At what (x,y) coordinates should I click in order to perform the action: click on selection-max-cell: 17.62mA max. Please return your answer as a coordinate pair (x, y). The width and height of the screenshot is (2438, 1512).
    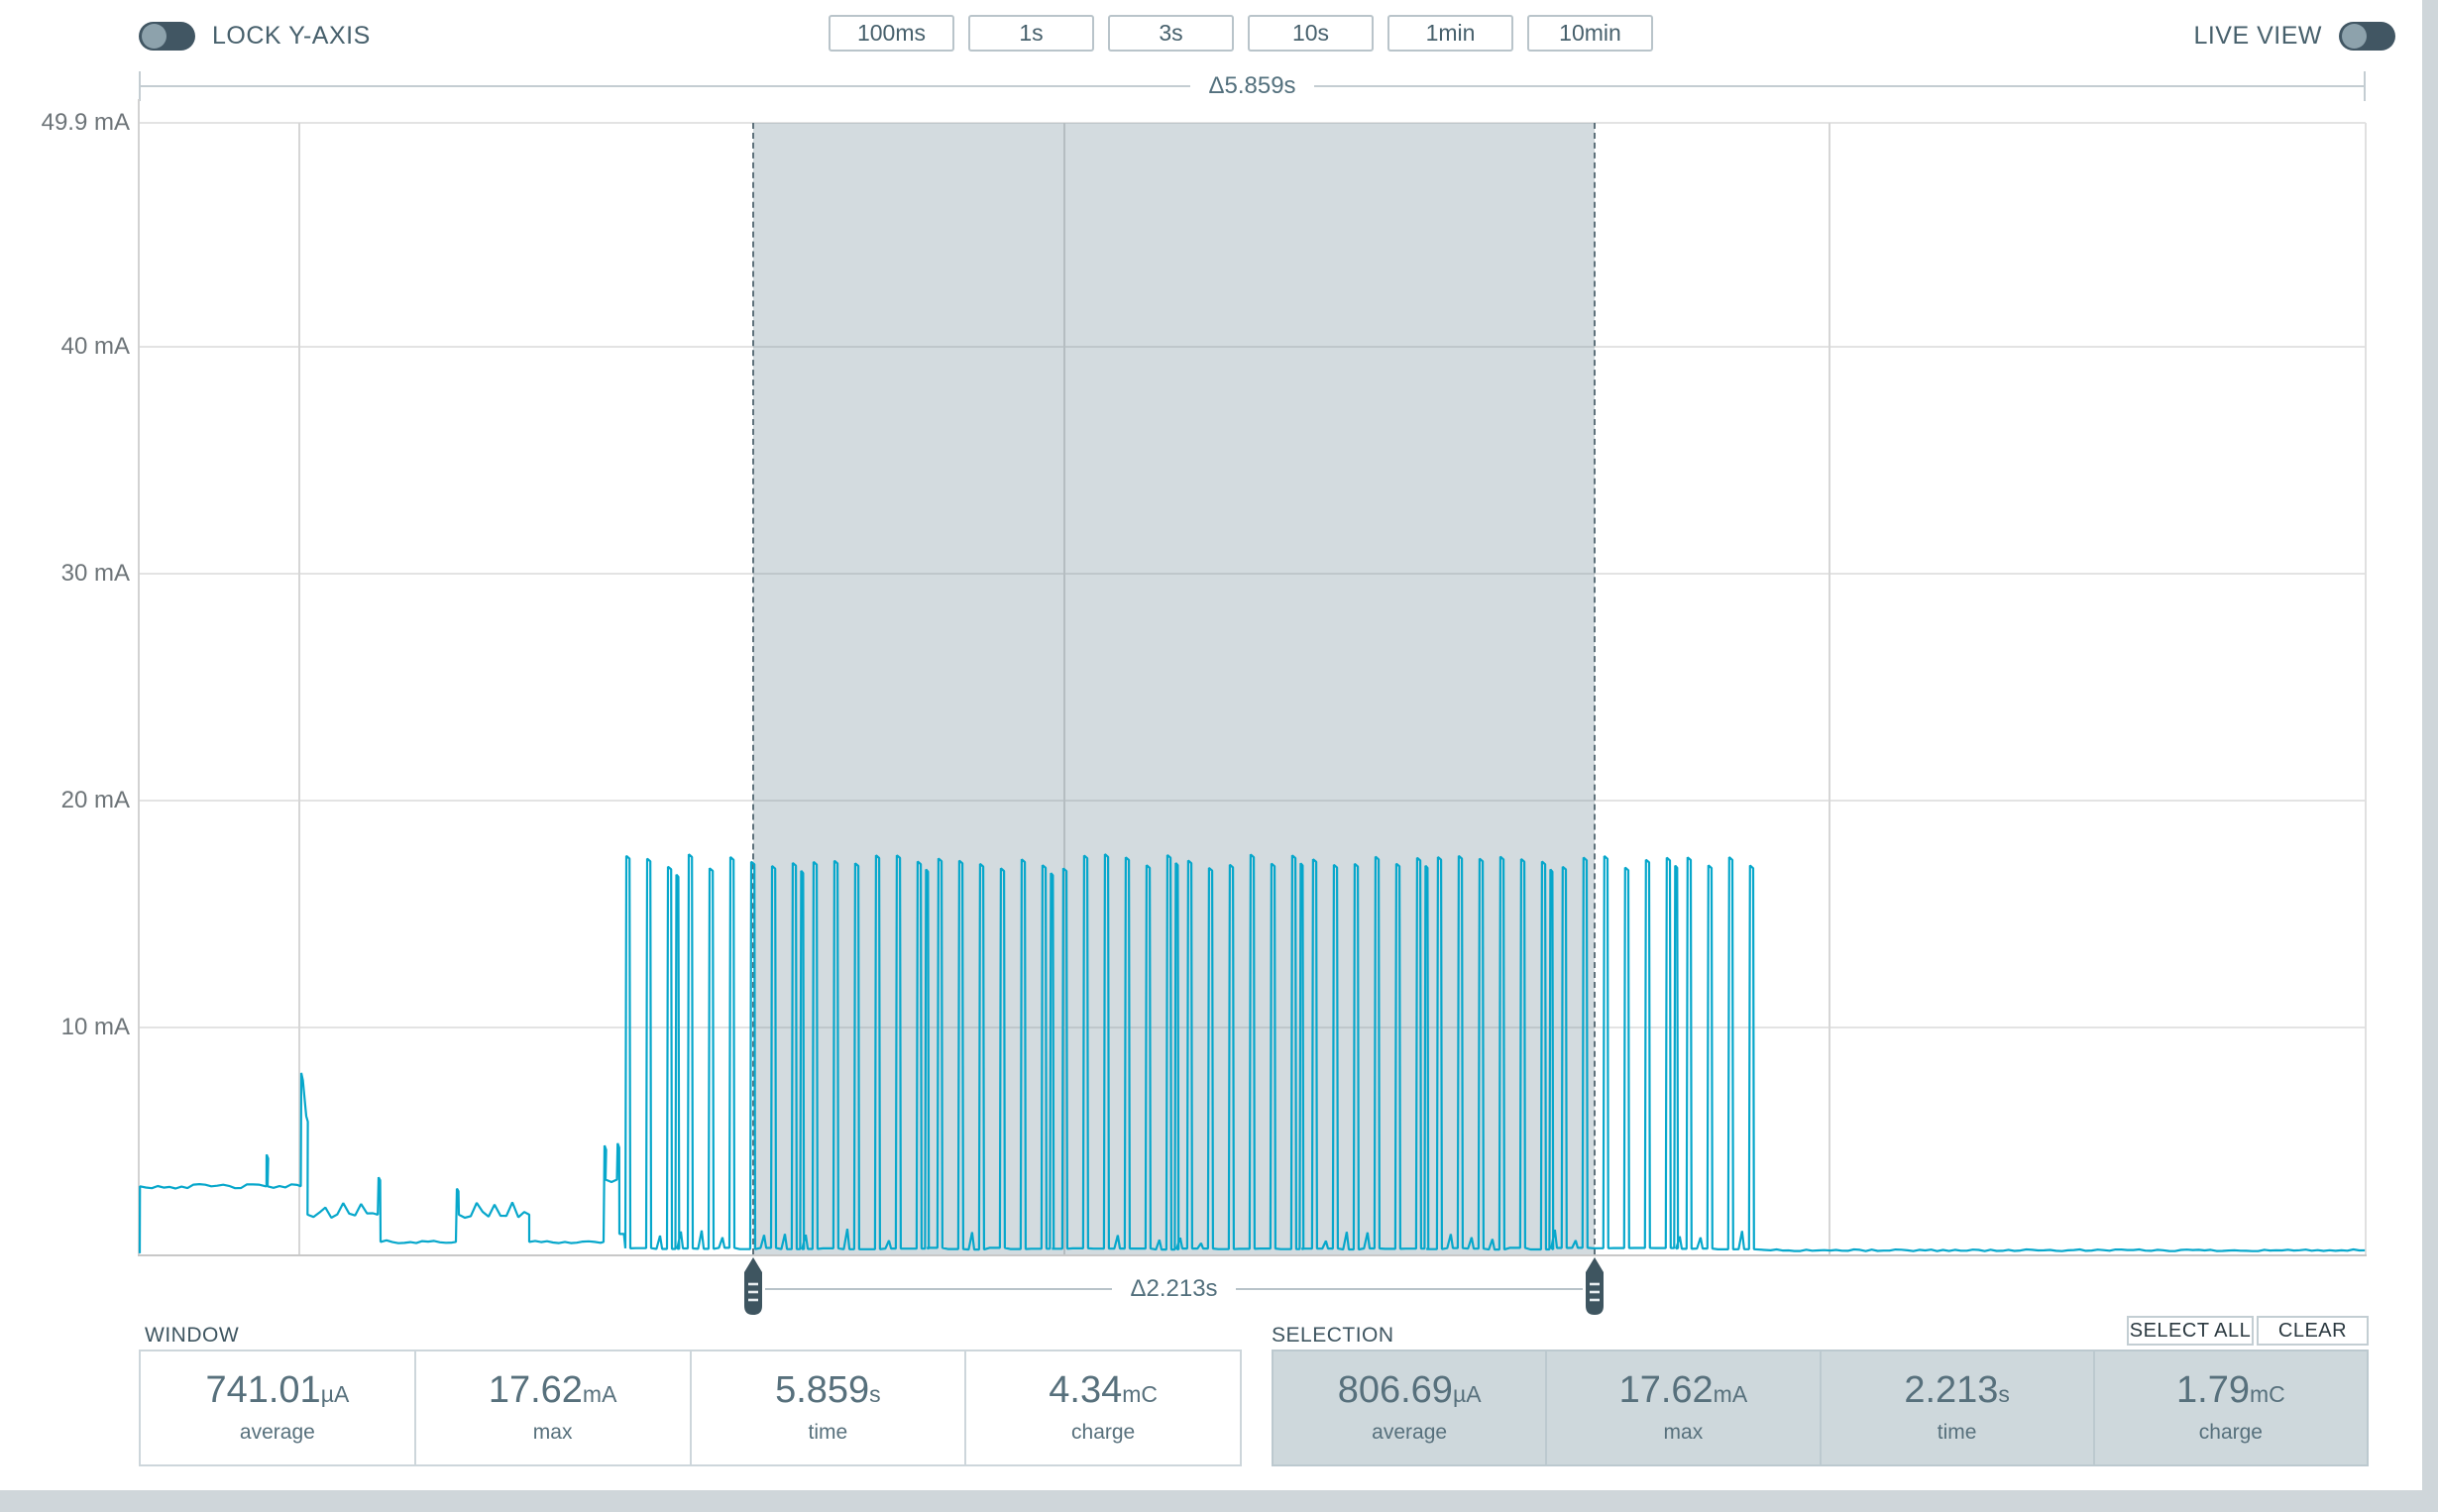
    Looking at the image, I should click on (1684, 1407).